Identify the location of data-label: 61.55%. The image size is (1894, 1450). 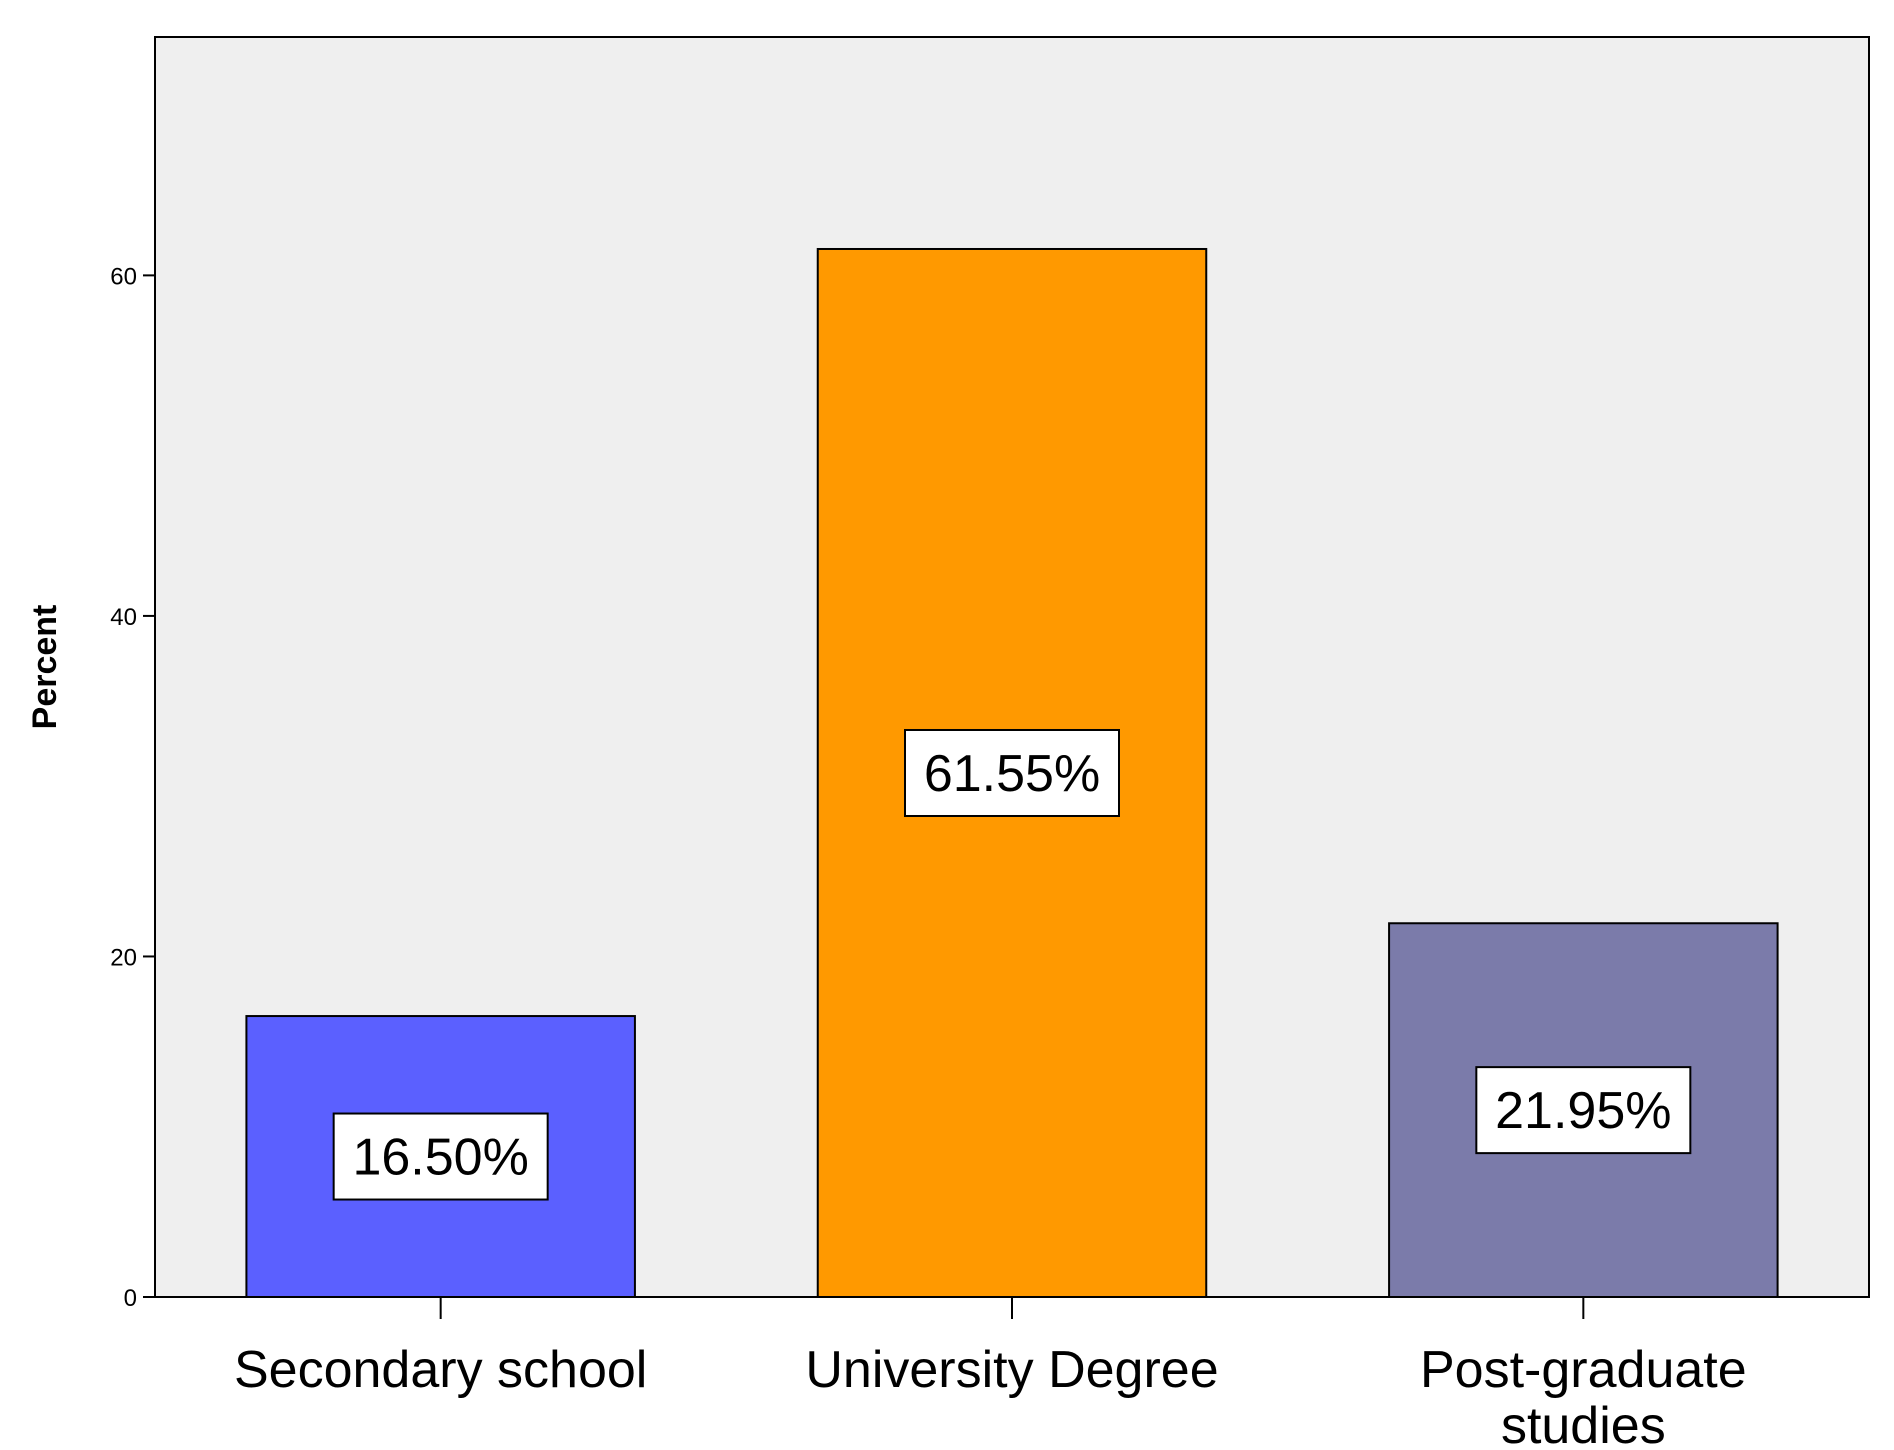
(1012, 774).